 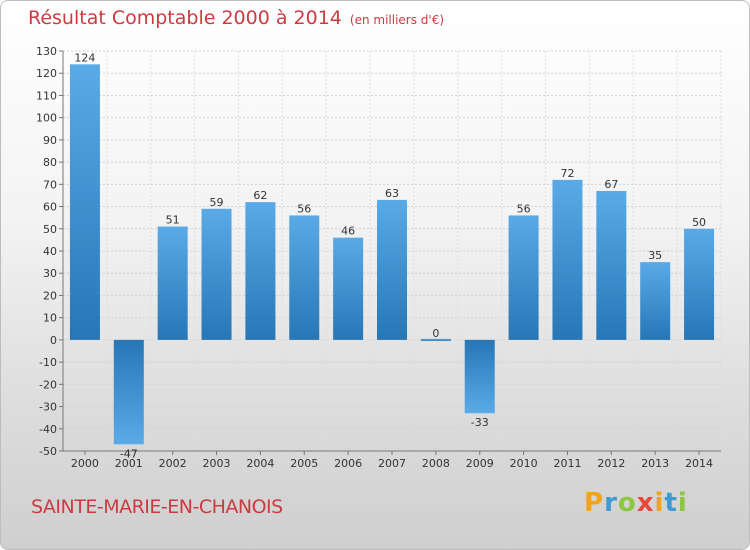 I want to click on x-tick-label-2002: 2002, so click(x=173, y=463).